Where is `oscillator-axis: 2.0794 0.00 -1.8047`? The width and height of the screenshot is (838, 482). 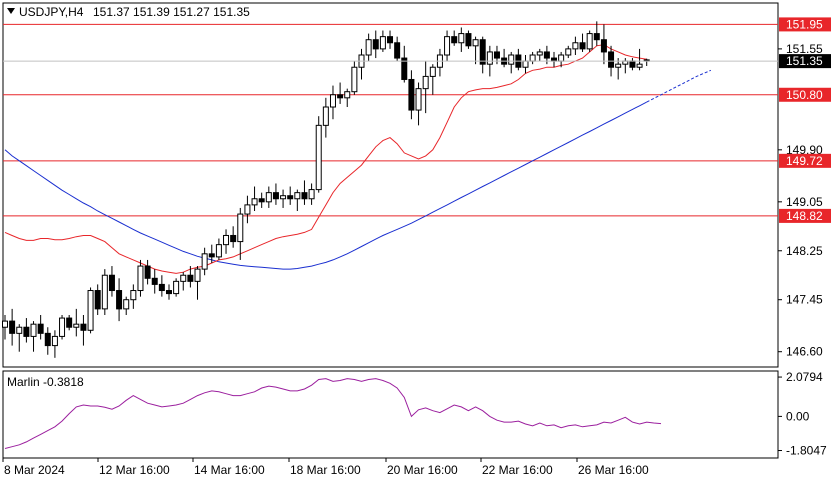 oscillator-axis: 2.0794 0.00 -1.8047 is located at coordinates (802, 414).